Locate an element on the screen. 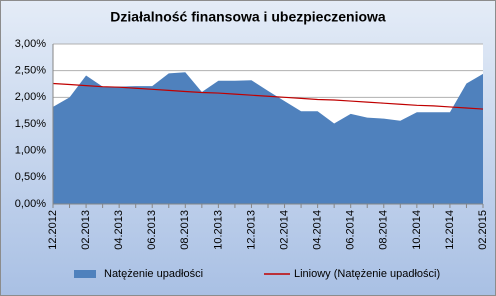  x-tick-label: 04.2013 is located at coordinates (119, 230).